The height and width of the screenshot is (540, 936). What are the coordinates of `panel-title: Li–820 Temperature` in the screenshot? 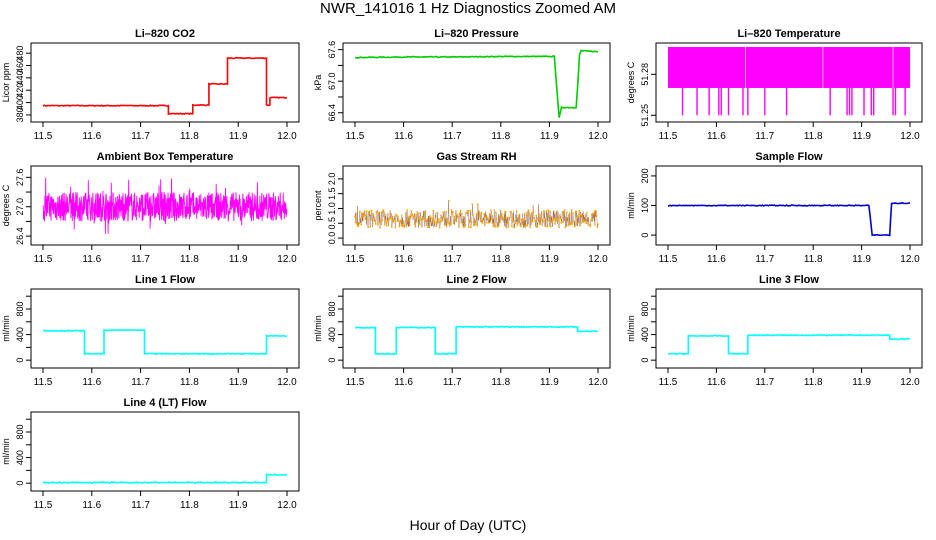 It's located at (788, 34).